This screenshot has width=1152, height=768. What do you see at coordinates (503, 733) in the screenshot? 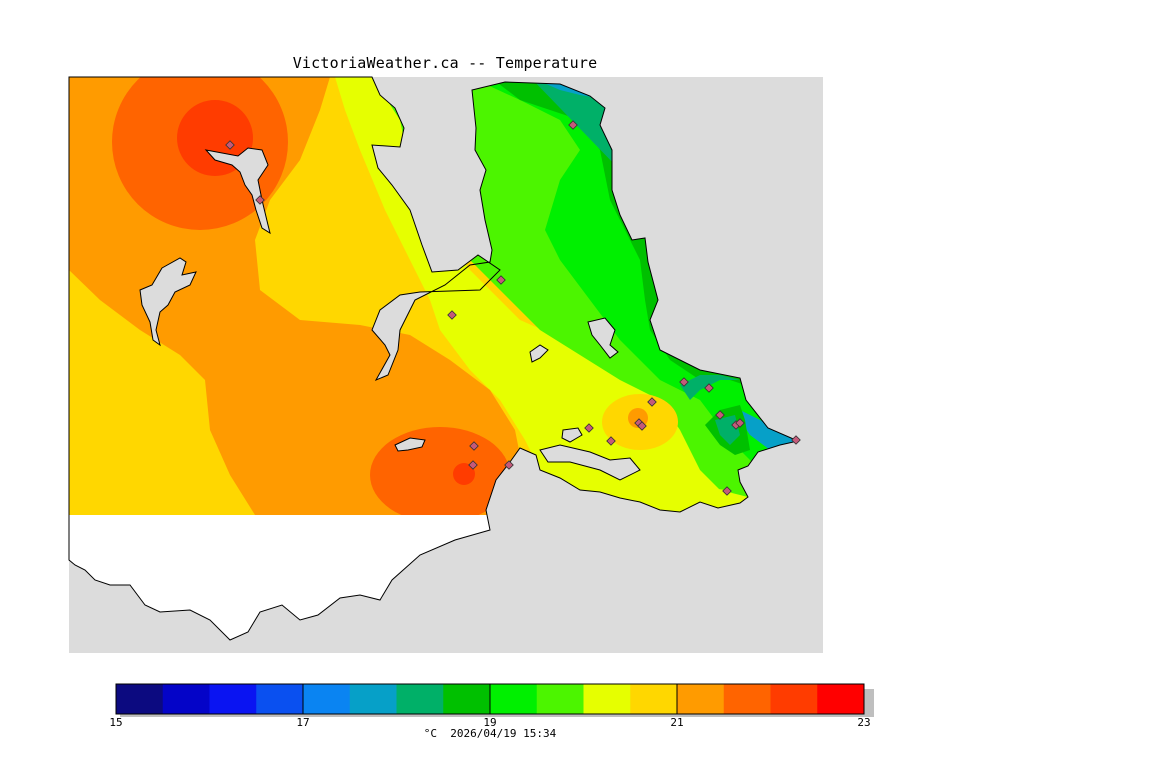
I see `legend-timestamp: 2026/04/19 15:34` at bounding box center [503, 733].